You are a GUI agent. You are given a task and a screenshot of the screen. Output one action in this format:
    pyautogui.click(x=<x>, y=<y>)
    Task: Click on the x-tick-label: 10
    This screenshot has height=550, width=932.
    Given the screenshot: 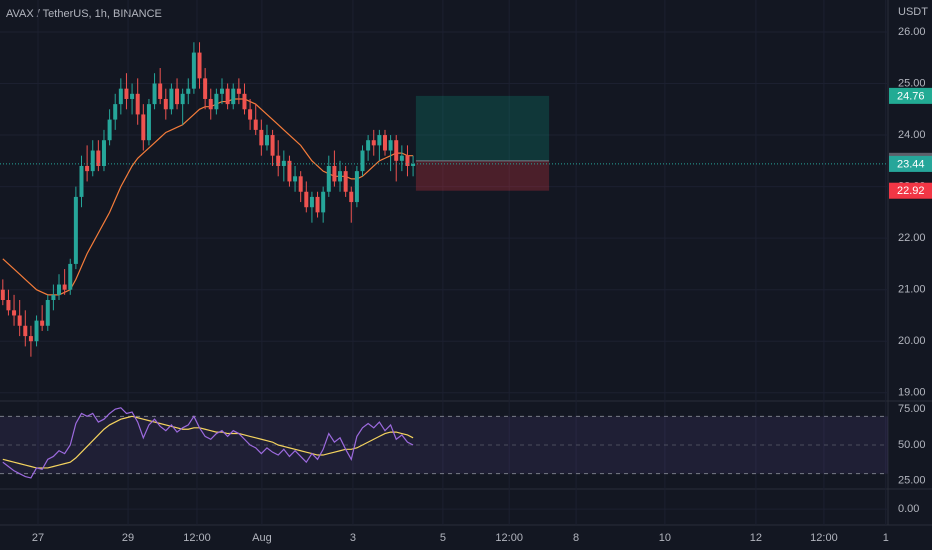 What is the action you would take?
    pyautogui.click(x=665, y=538)
    